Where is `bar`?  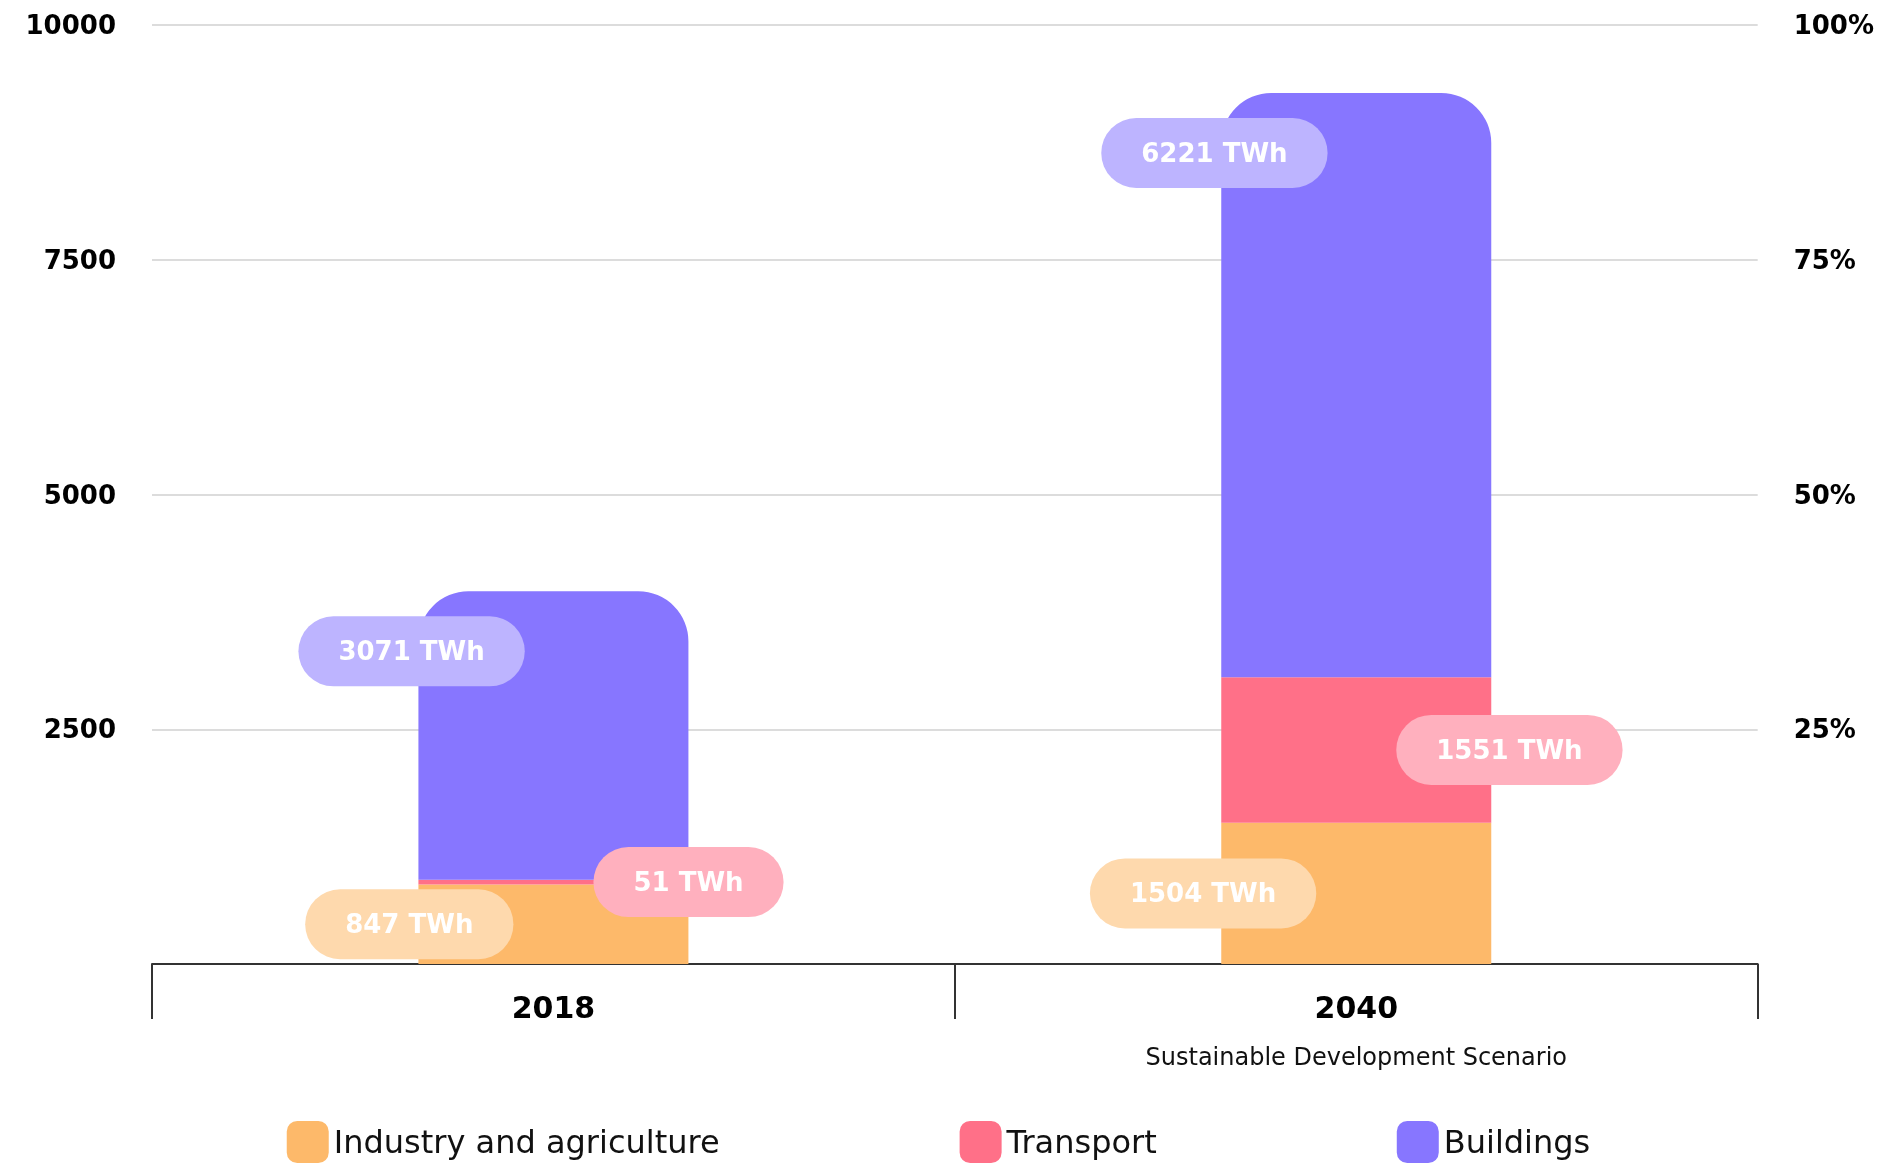
bar is located at coordinates (1356, 385).